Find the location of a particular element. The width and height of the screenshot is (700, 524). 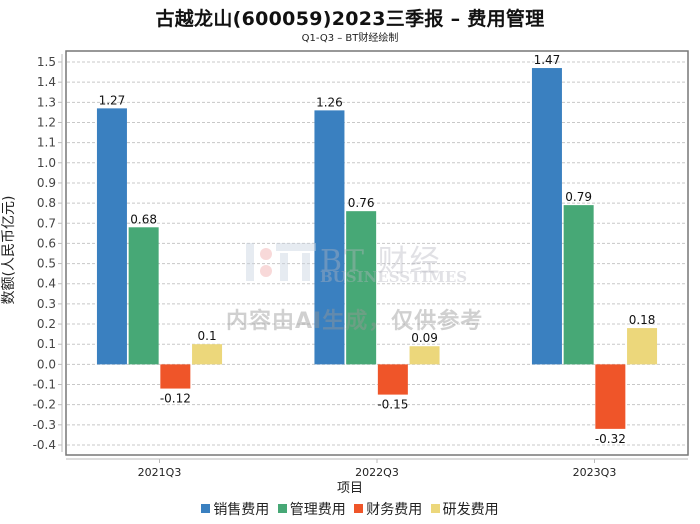

legend-swatch-sales is located at coordinates (206, 508).